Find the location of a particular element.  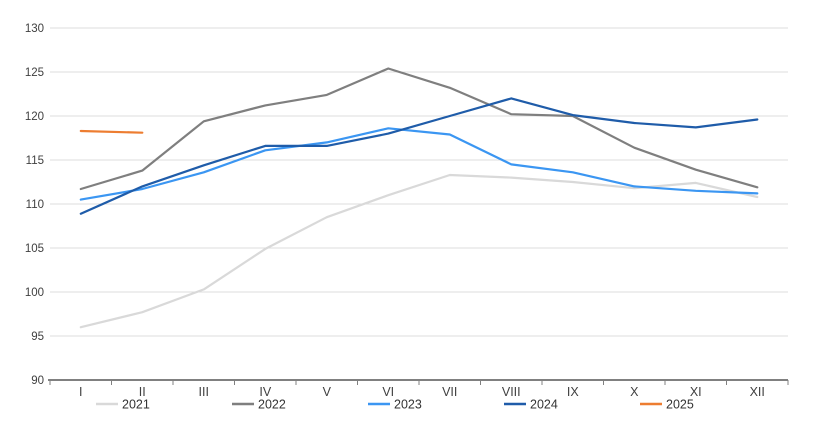

x-axis-label-II: II is located at coordinates (142, 392).